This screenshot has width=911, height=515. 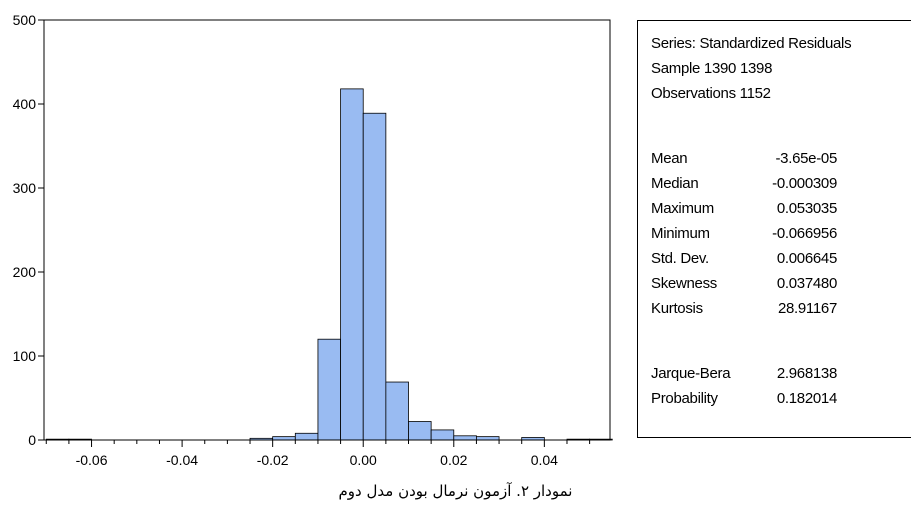 I want to click on stat-row-probability: Probability 0.182014, so click(x=781, y=400).